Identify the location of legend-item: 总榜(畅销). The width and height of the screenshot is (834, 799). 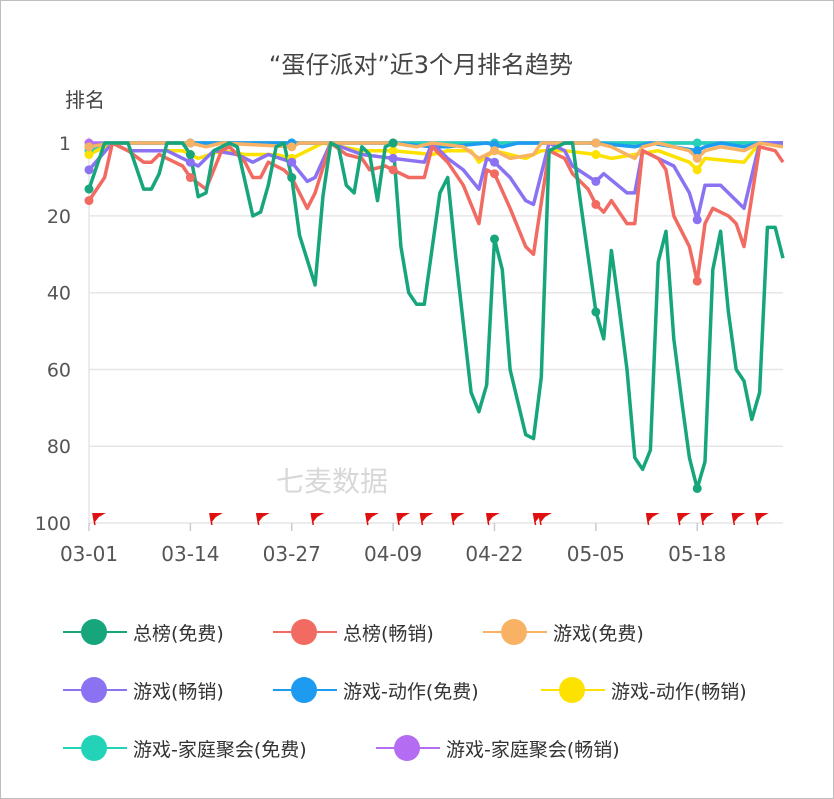
(353, 632).